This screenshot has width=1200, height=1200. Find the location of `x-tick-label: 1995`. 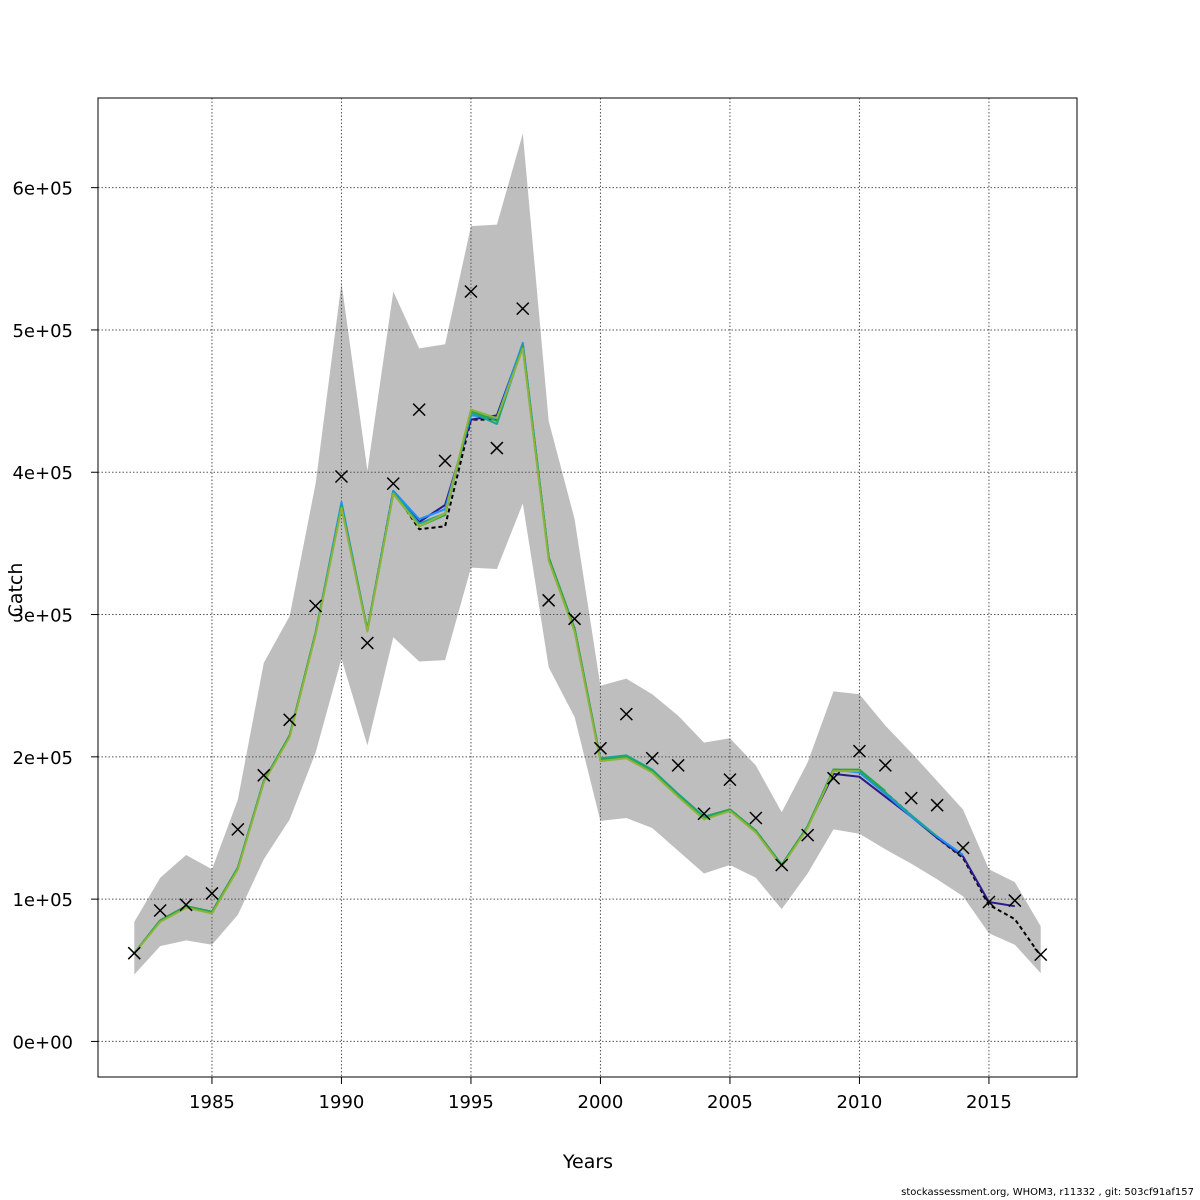

x-tick-label: 1995 is located at coordinates (471, 1102).